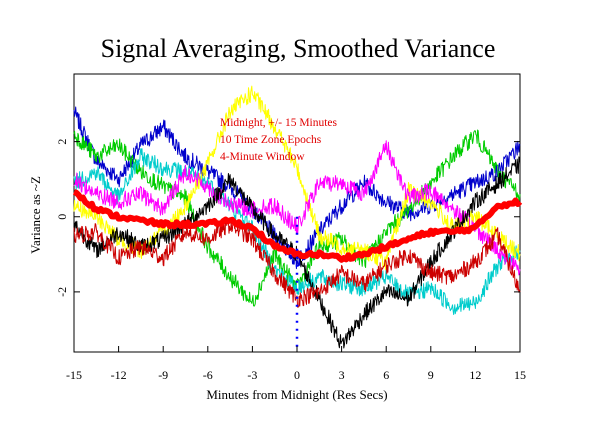  I want to click on x-tick-label: 12, so click(475, 375).